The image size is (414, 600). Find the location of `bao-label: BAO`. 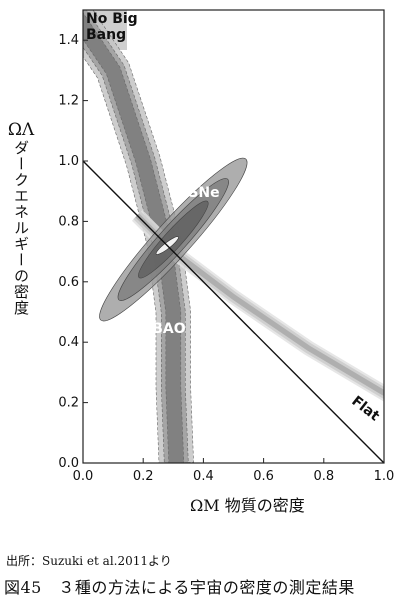

bao-label: BAO is located at coordinates (169, 329).